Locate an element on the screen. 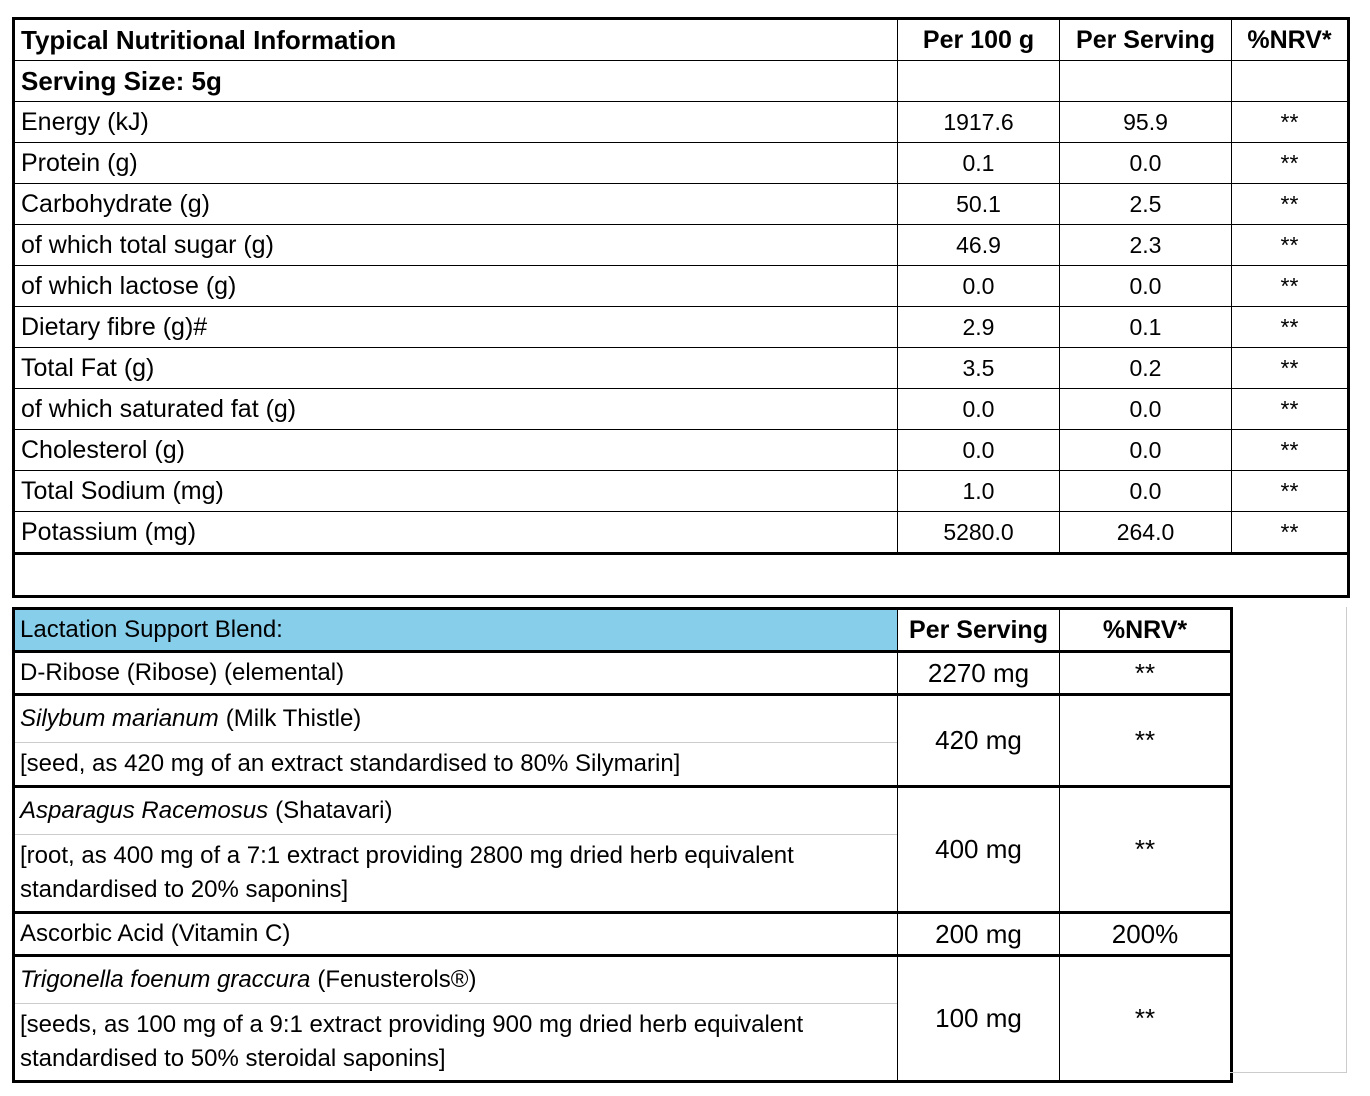 This screenshot has height=1096, width=1370. ingredient-name: Ascorbic Acid (Vitamin C) is located at coordinates (155, 933).